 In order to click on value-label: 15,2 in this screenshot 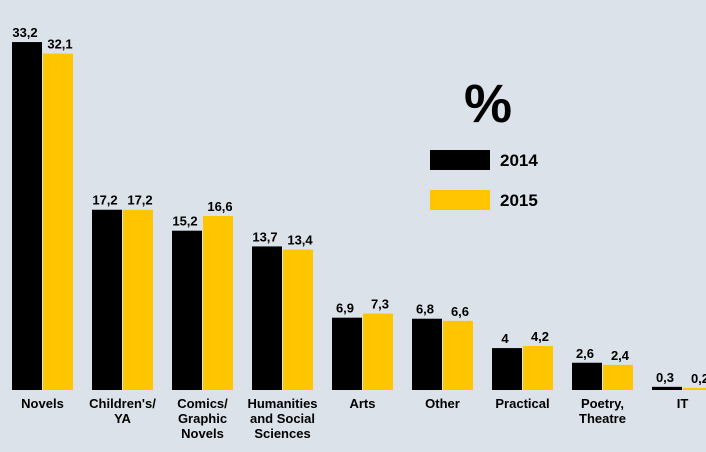, I will do `click(184, 221)`.